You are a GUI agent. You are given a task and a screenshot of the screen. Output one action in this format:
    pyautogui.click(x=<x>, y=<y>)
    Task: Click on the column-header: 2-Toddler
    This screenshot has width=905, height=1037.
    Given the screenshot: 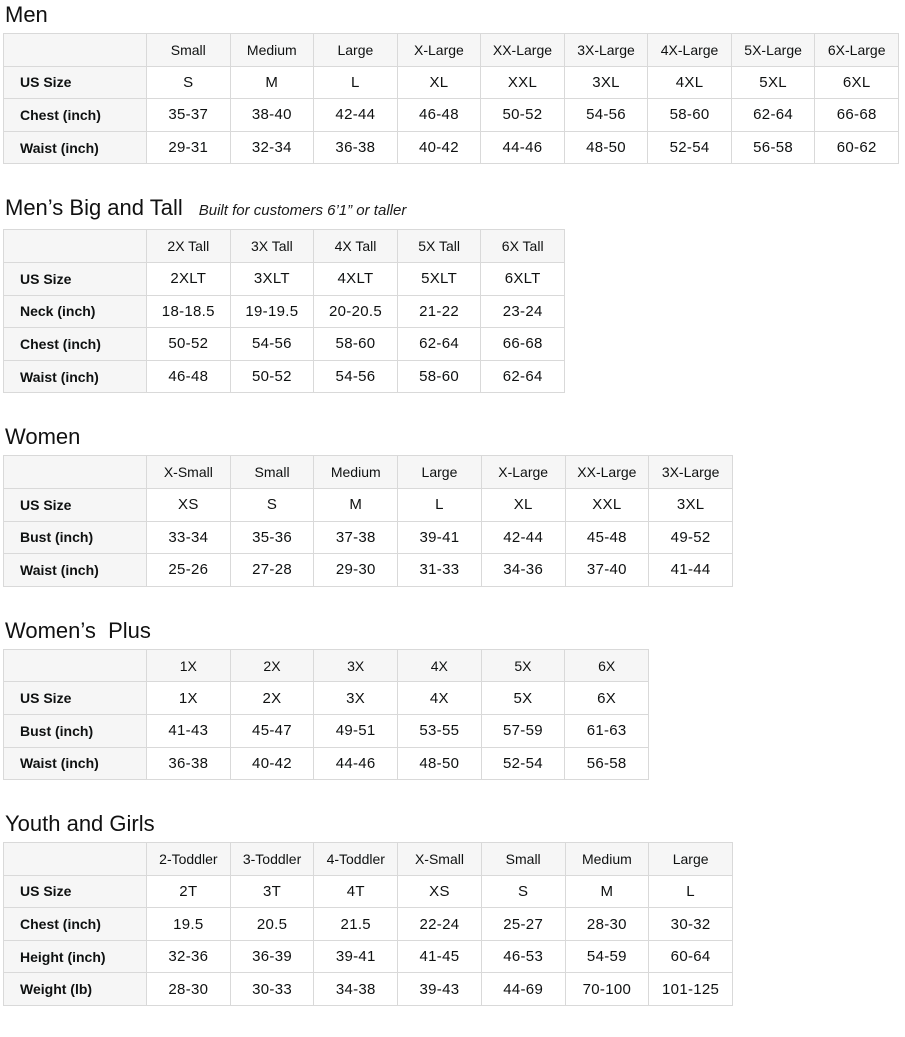 What is the action you would take?
    pyautogui.click(x=188, y=859)
    